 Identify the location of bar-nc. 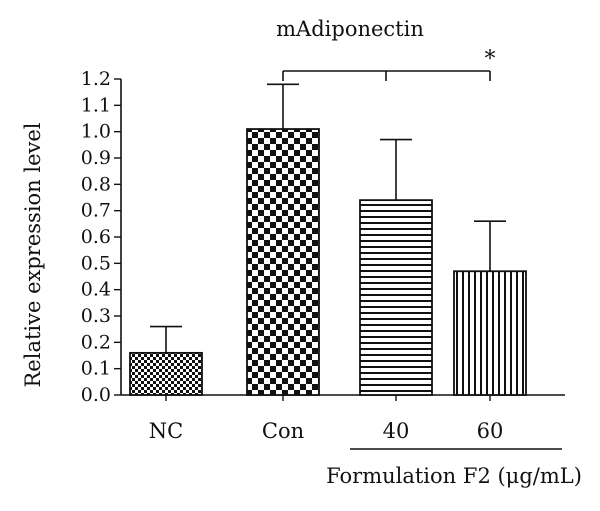
(166, 373).